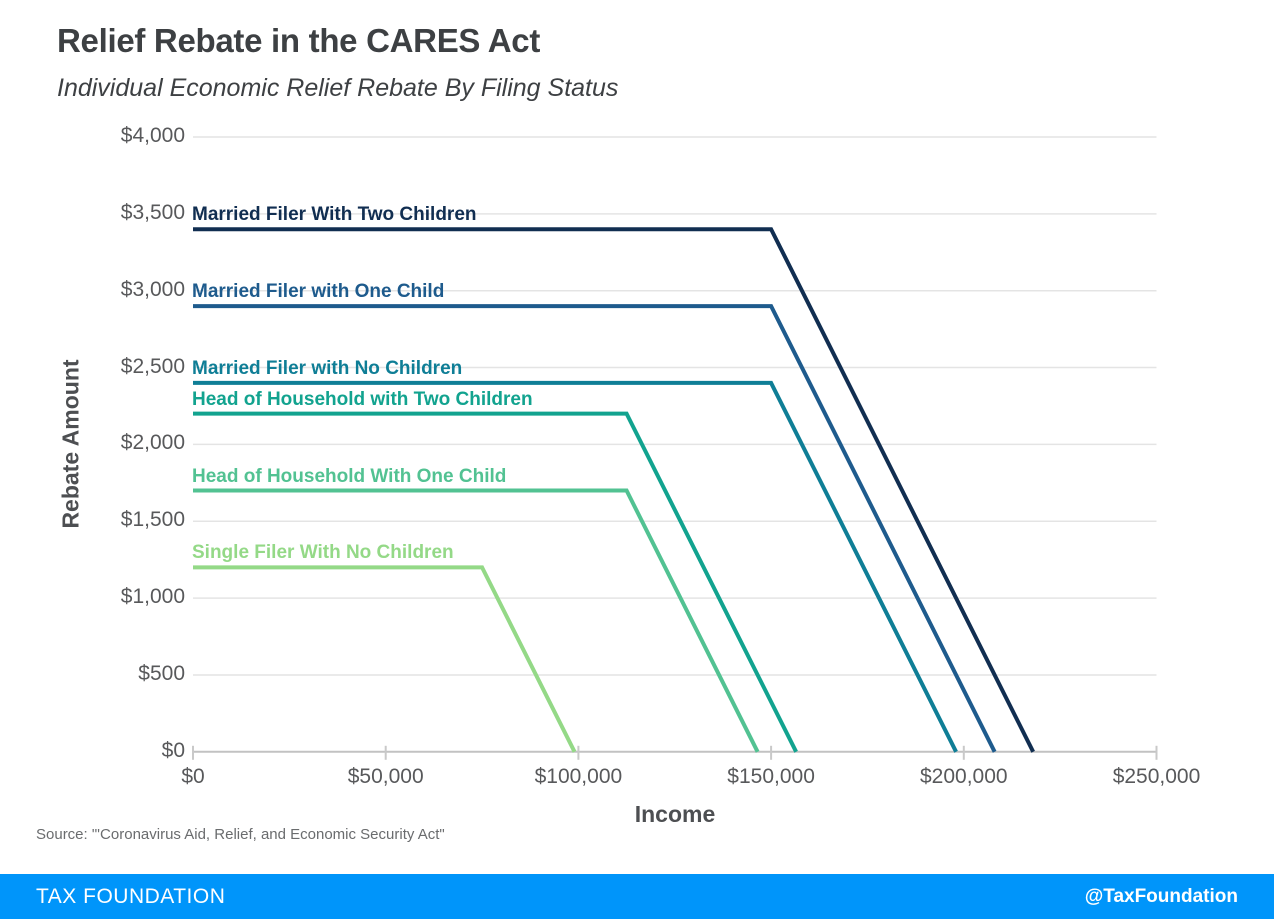 Image resolution: width=1274 pixels, height=919 pixels. What do you see at coordinates (131, 896) in the screenshot?
I see `brand-name: TAX FOUNDATION` at bounding box center [131, 896].